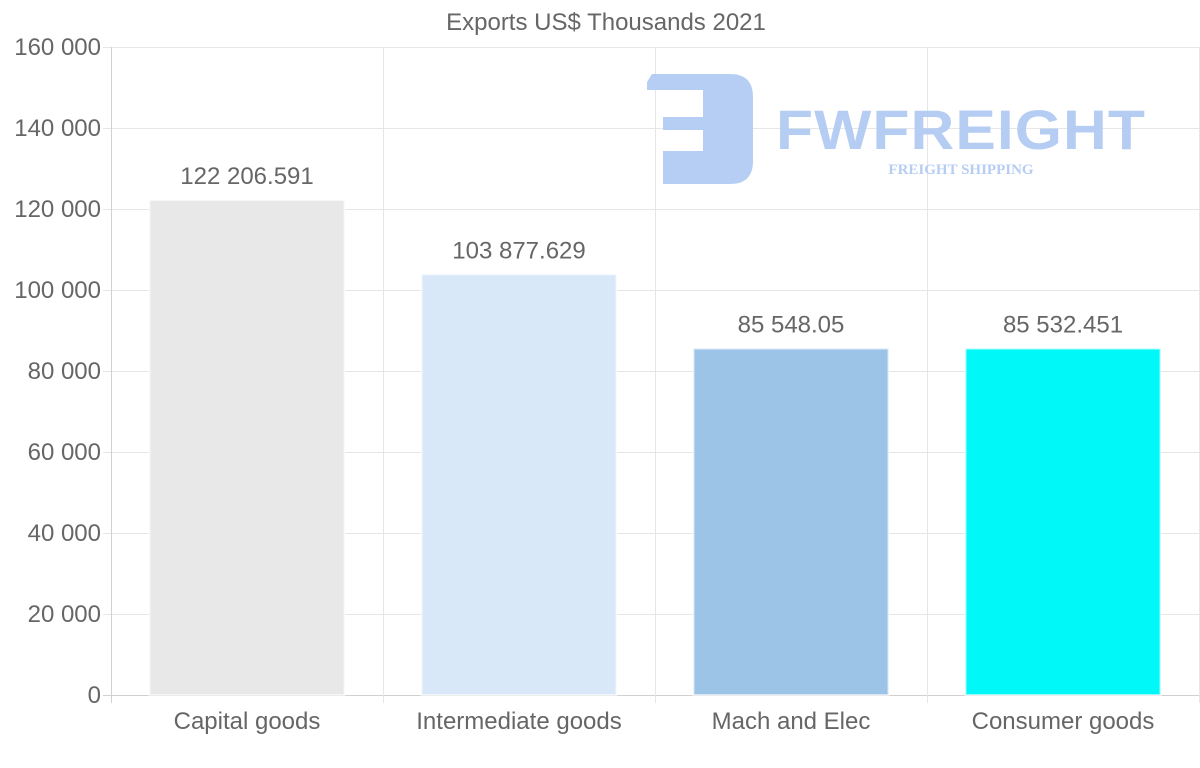 The width and height of the screenshot is (1200, 768). Describe the element at coordinates (960, 170) in the screenshot. I see `watermark-tagline: FREIGHT SHIPPING` at that location.